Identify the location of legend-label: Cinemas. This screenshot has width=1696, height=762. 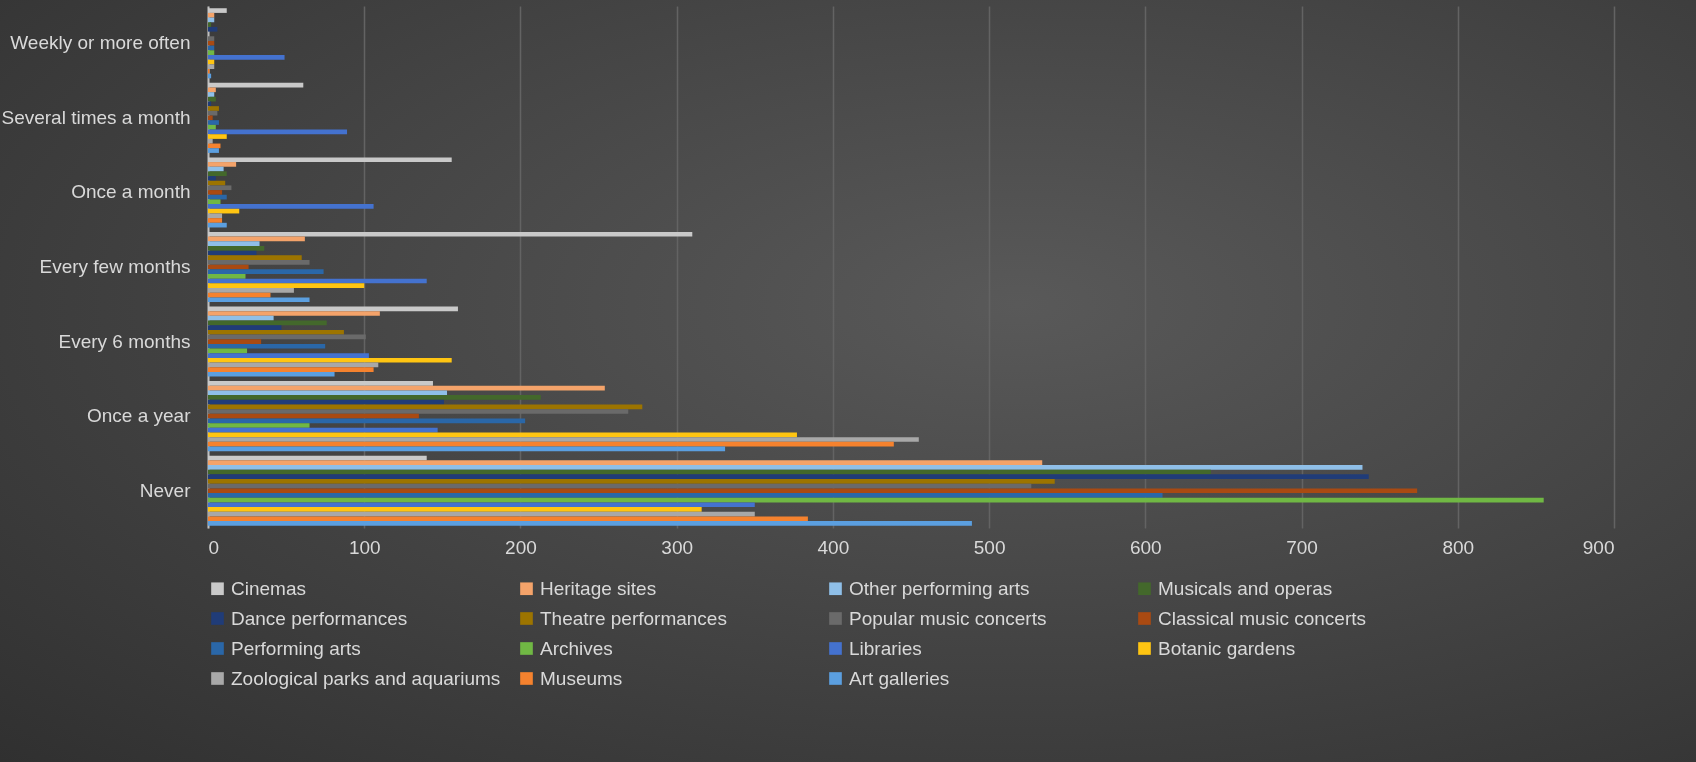
(268, 588).